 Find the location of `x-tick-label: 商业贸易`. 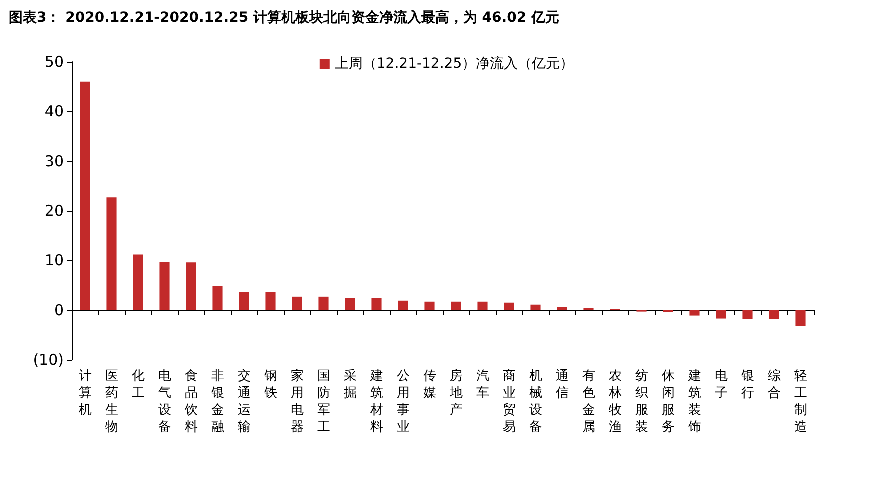

x-tick-label: 商业贸易 is located at coordinates (509, 402).